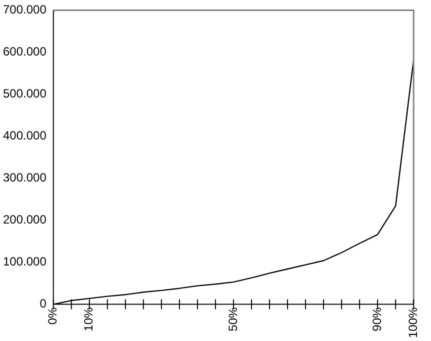 The image size is (431, 341). Describe the element at coordinates (24, 9) in the screenshot. I see `y-tick-label: 700.000` at that location.